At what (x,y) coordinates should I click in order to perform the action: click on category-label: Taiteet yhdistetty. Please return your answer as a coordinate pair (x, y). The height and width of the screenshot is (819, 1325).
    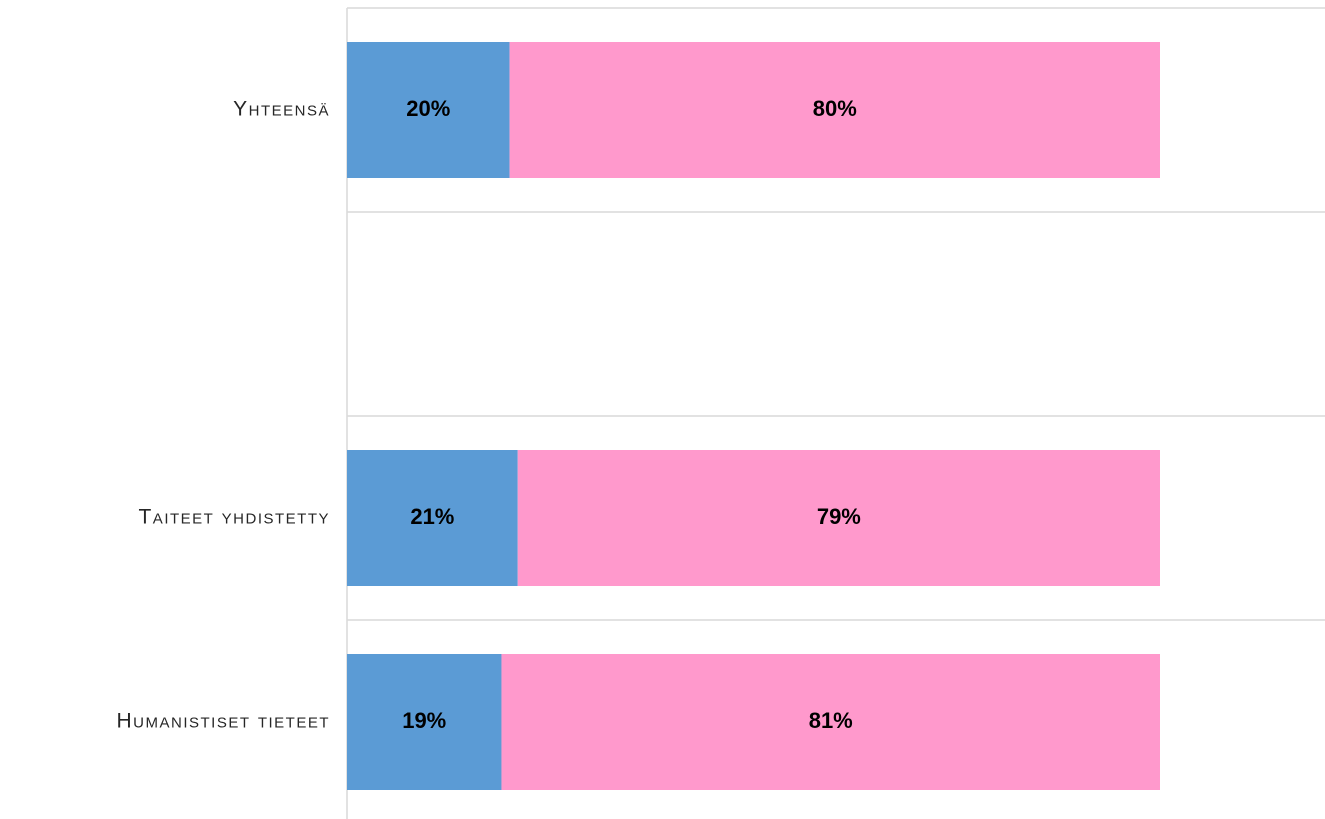
    Looking at the image, I should click on (234, 517).